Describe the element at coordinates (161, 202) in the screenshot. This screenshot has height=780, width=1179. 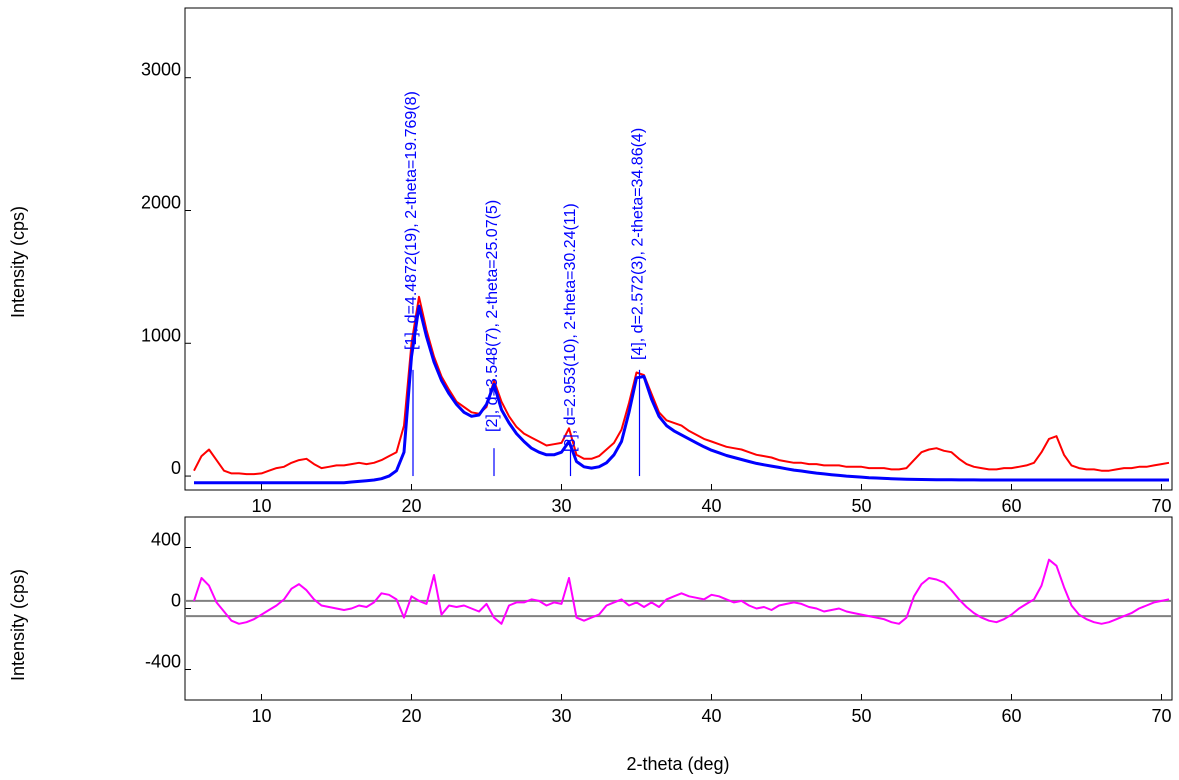
I see `y-tick-label: 2000` at that location.